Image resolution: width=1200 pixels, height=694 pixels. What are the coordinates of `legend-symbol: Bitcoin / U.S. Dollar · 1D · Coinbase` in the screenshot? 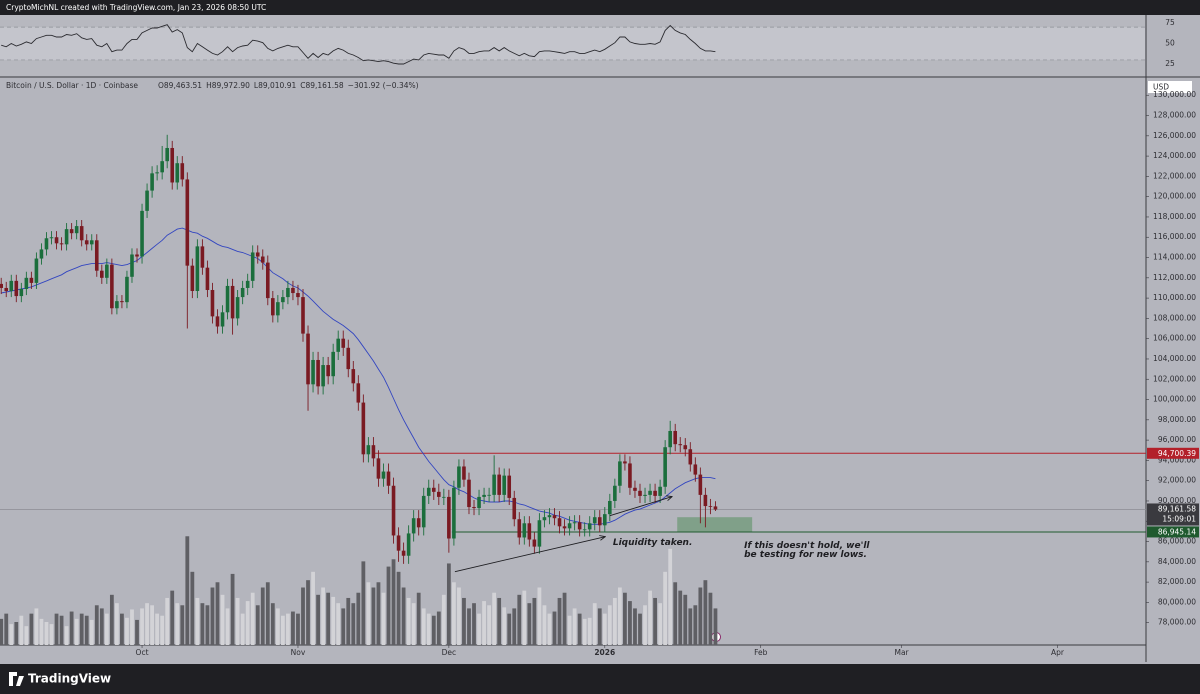 It's located at (72, 85).